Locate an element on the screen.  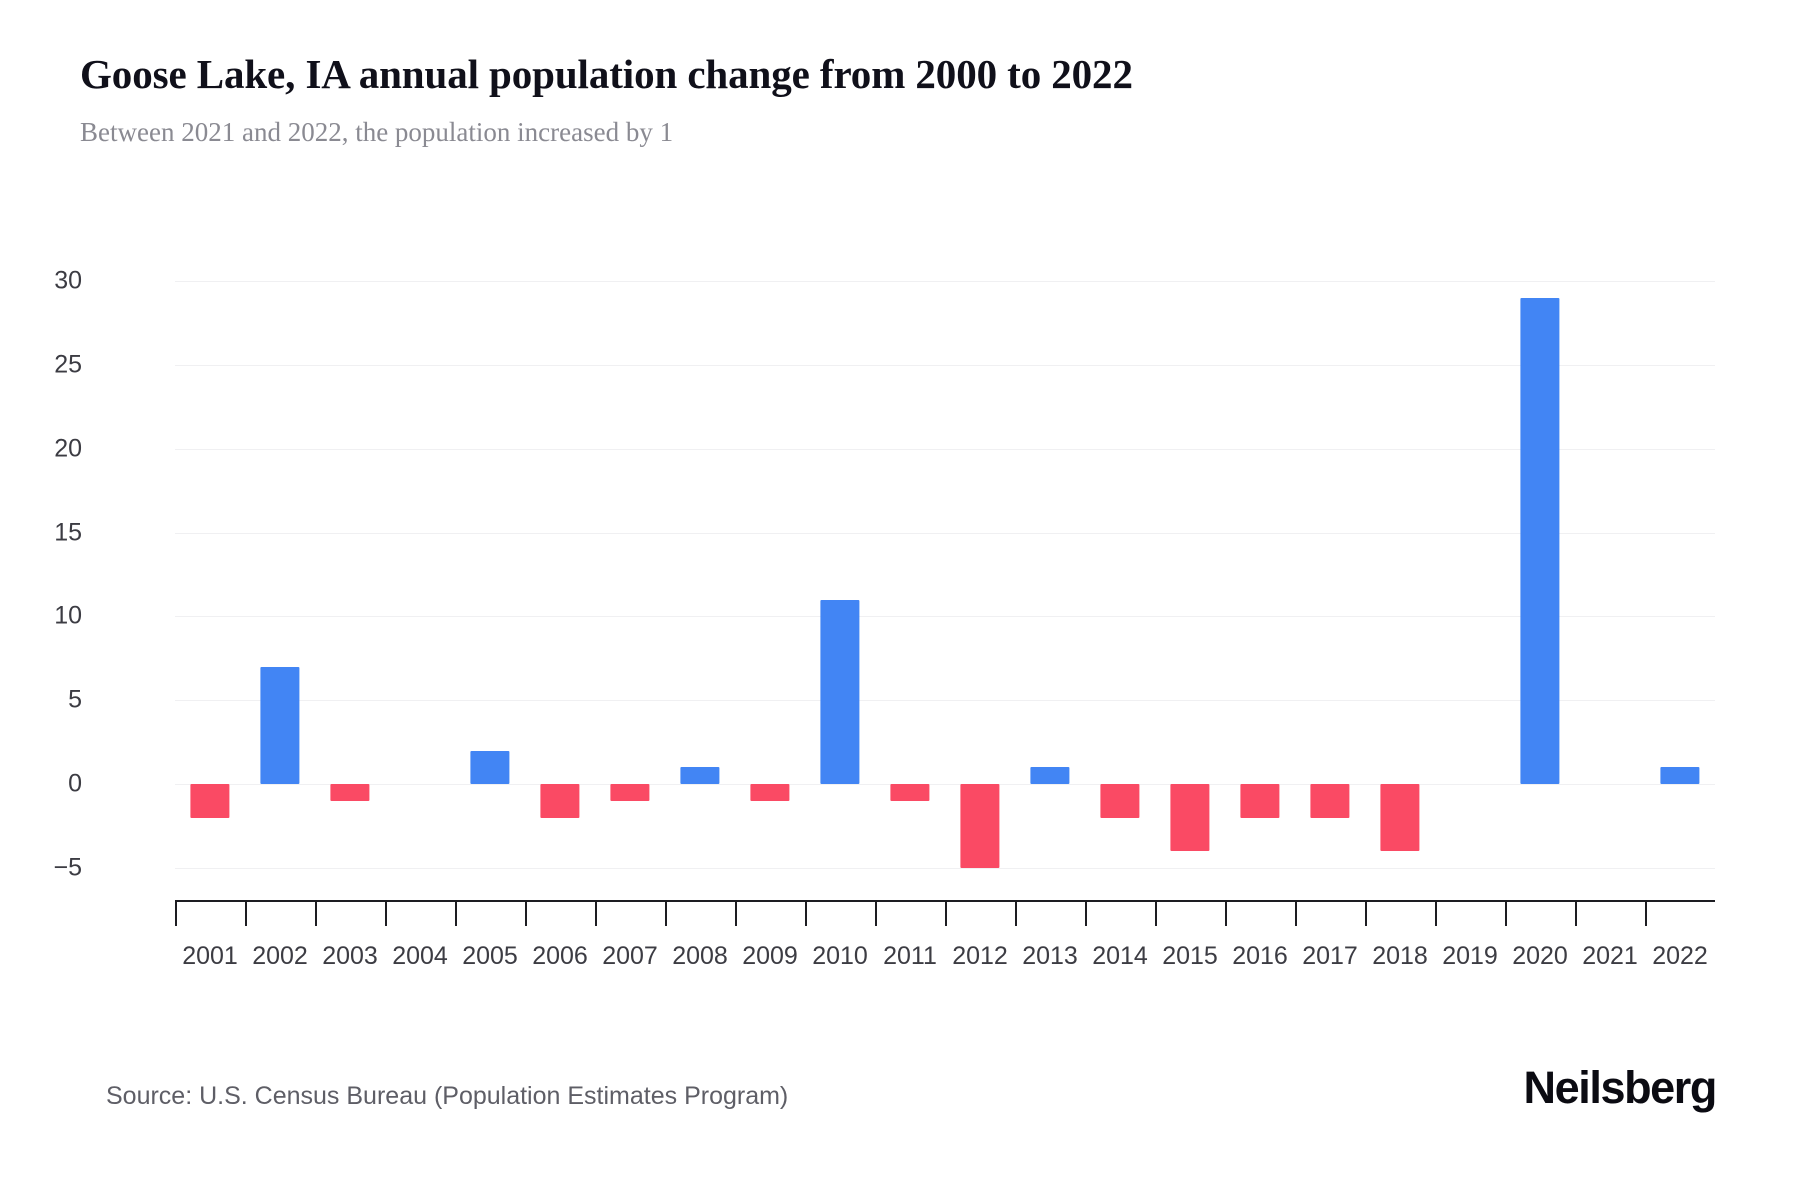
x-axis-tick-label: 2015 is located at coordinates (1190, 956).